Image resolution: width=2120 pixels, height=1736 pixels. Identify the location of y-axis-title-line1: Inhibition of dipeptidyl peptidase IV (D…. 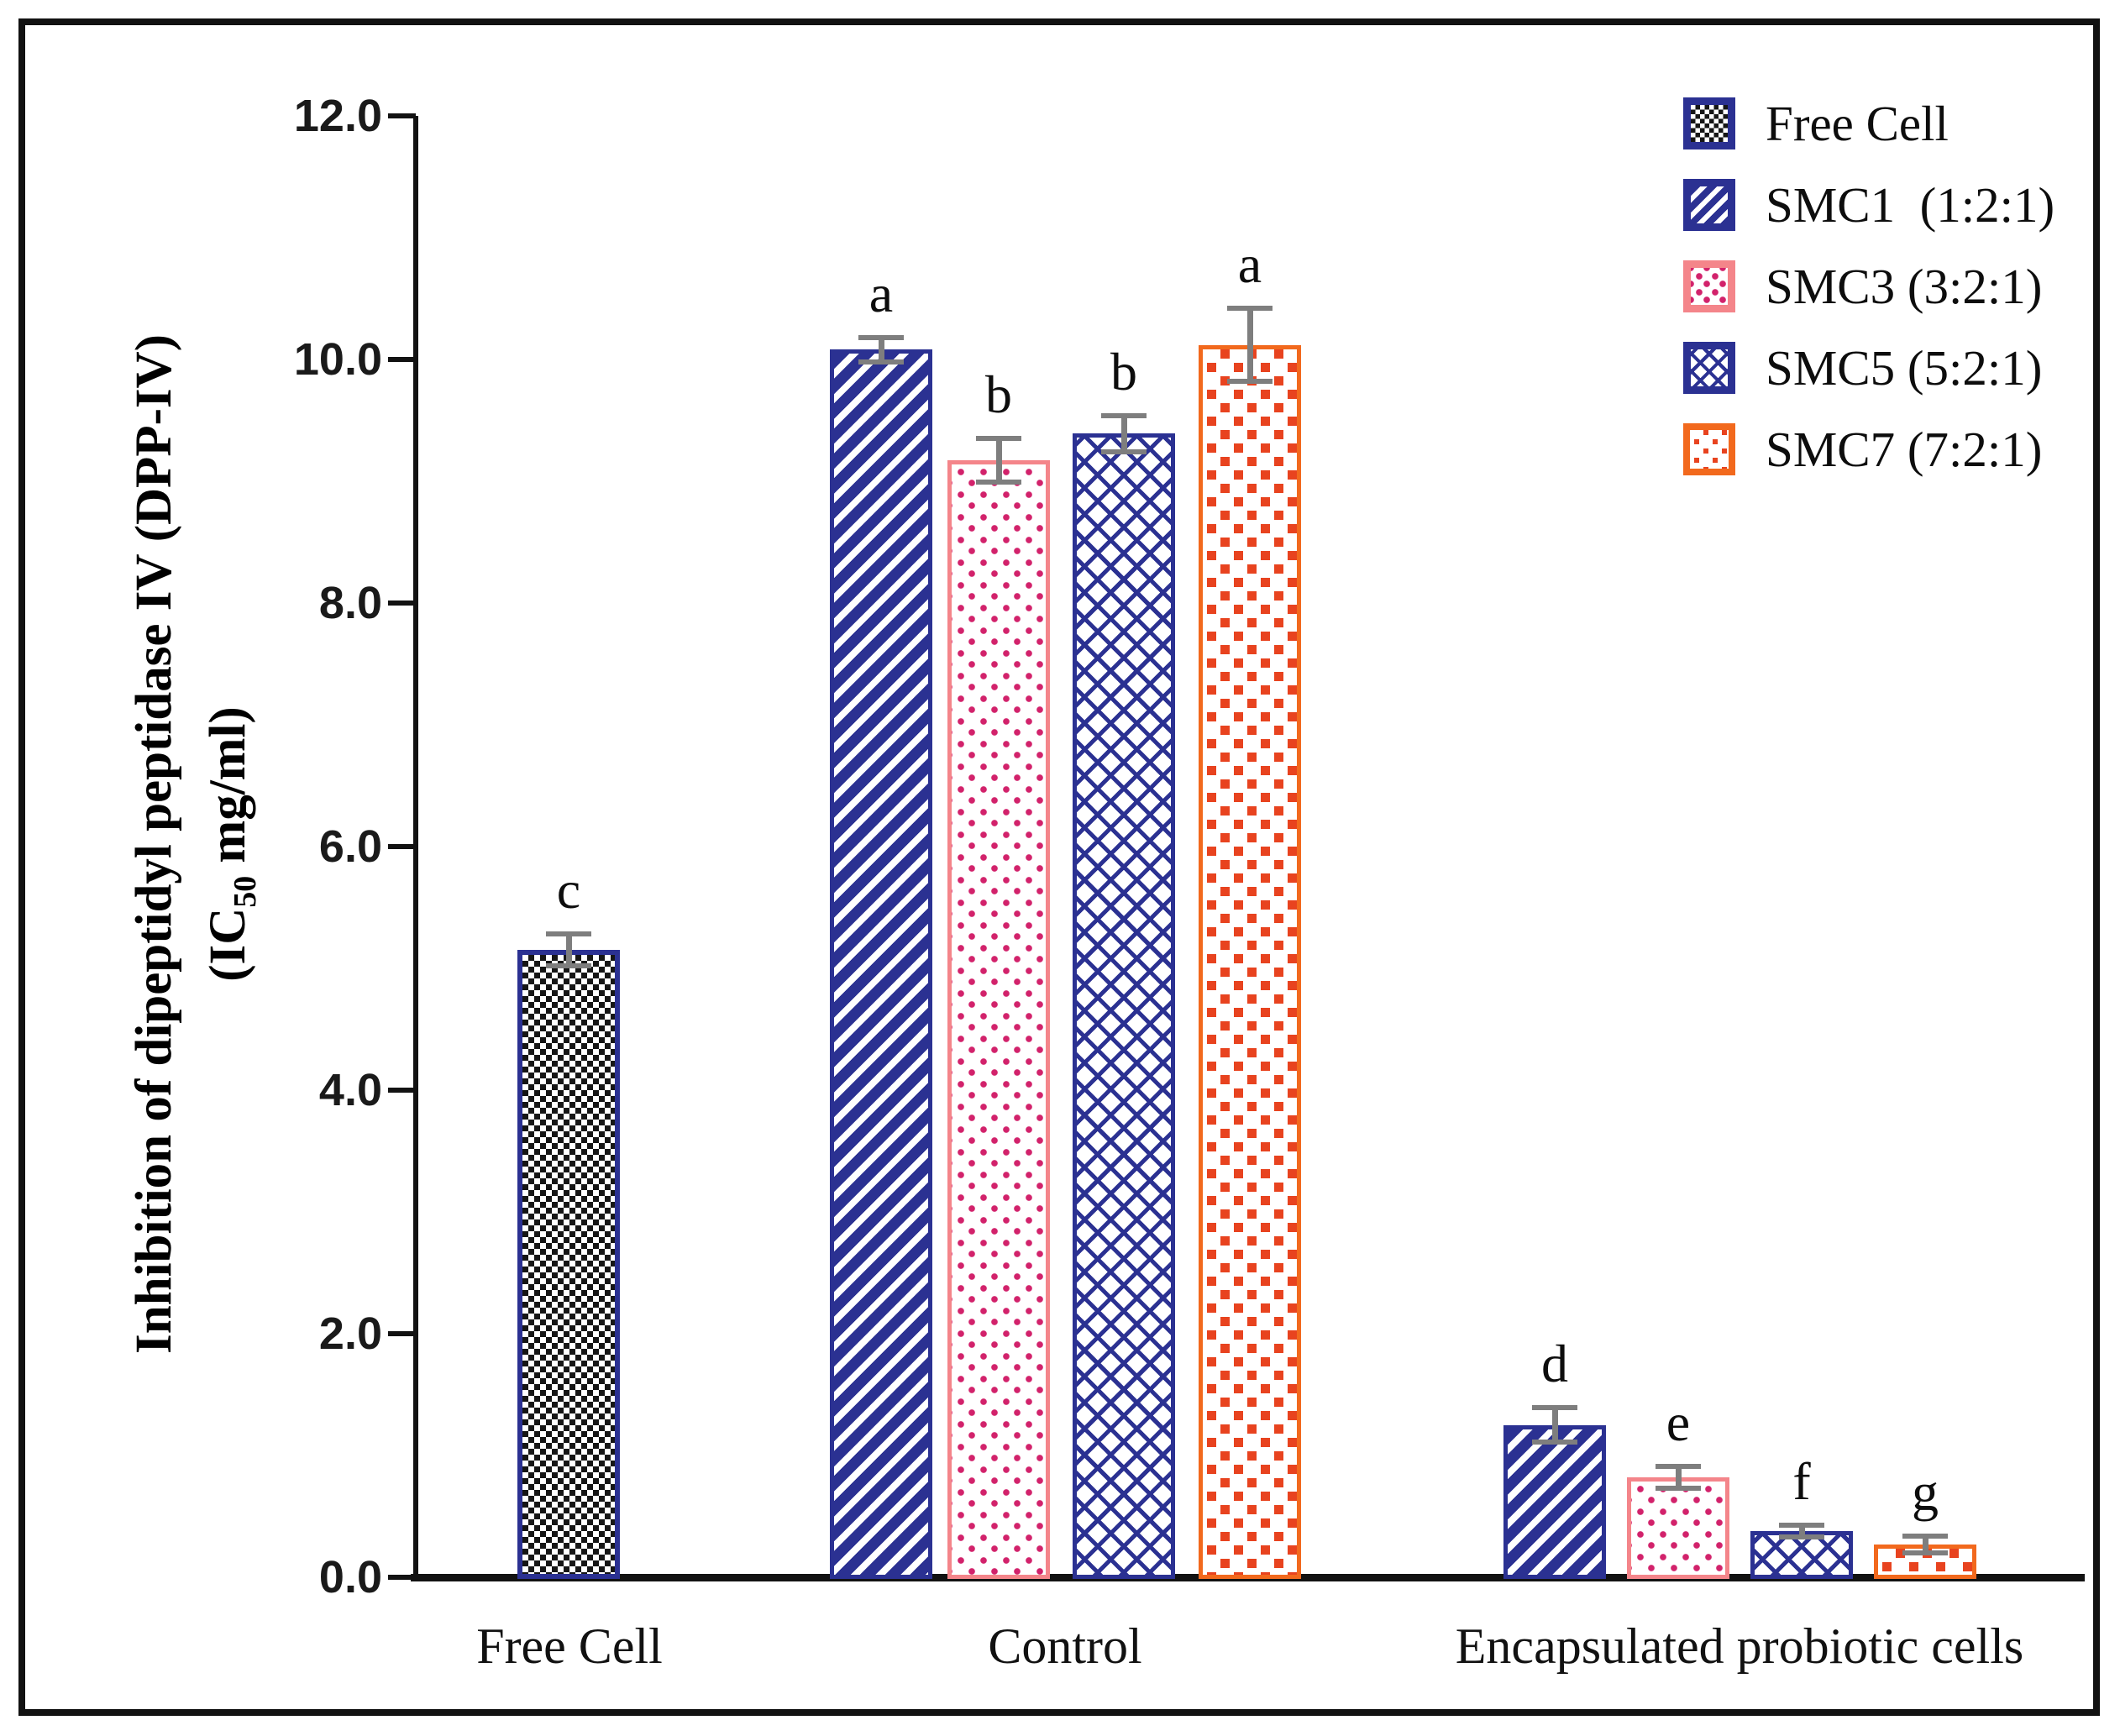
(154, 844).